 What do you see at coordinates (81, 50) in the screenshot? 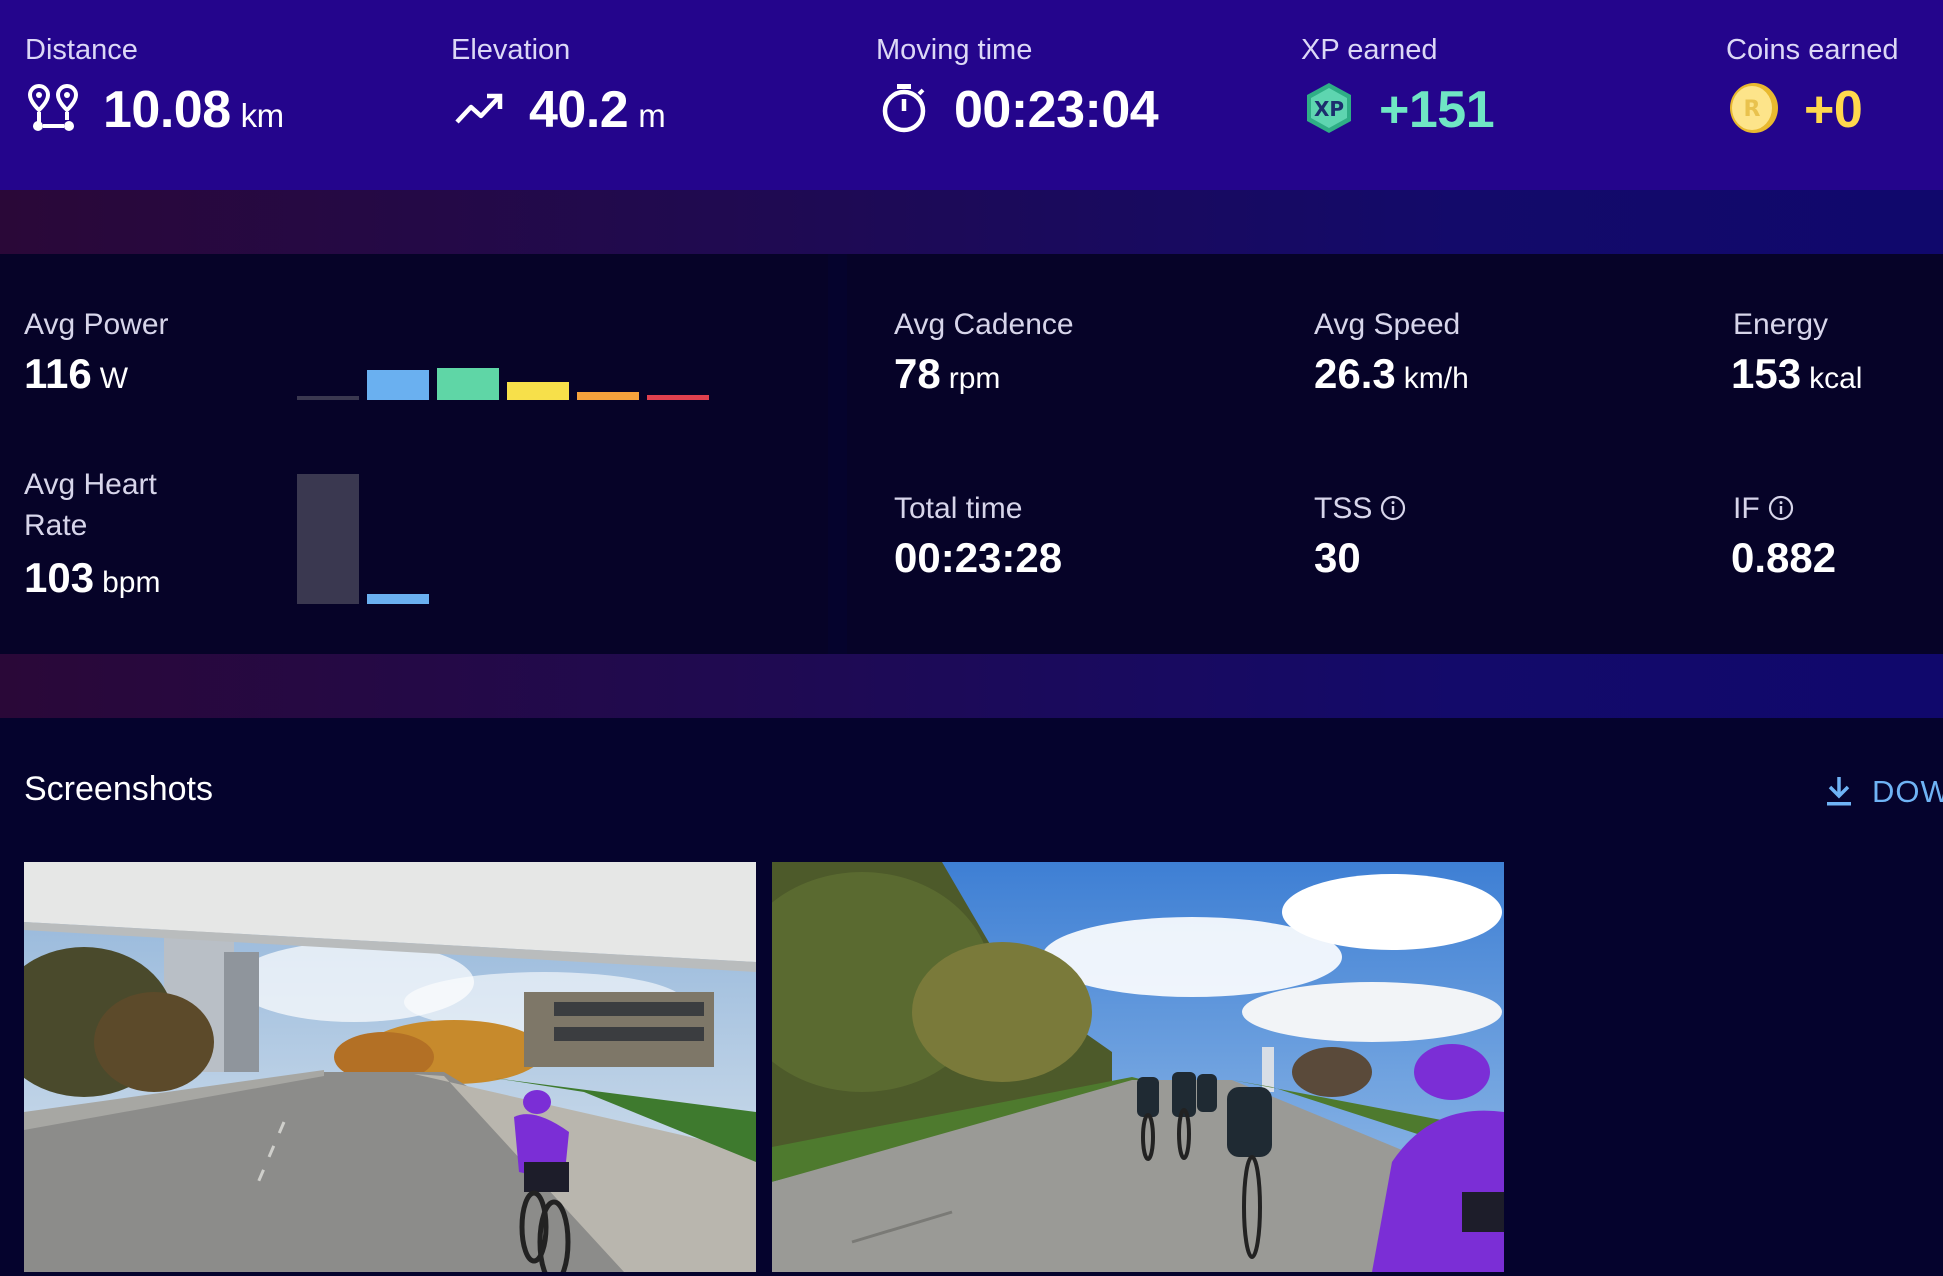
I see `distance-label: Distance` at bounding box center [81, 50].